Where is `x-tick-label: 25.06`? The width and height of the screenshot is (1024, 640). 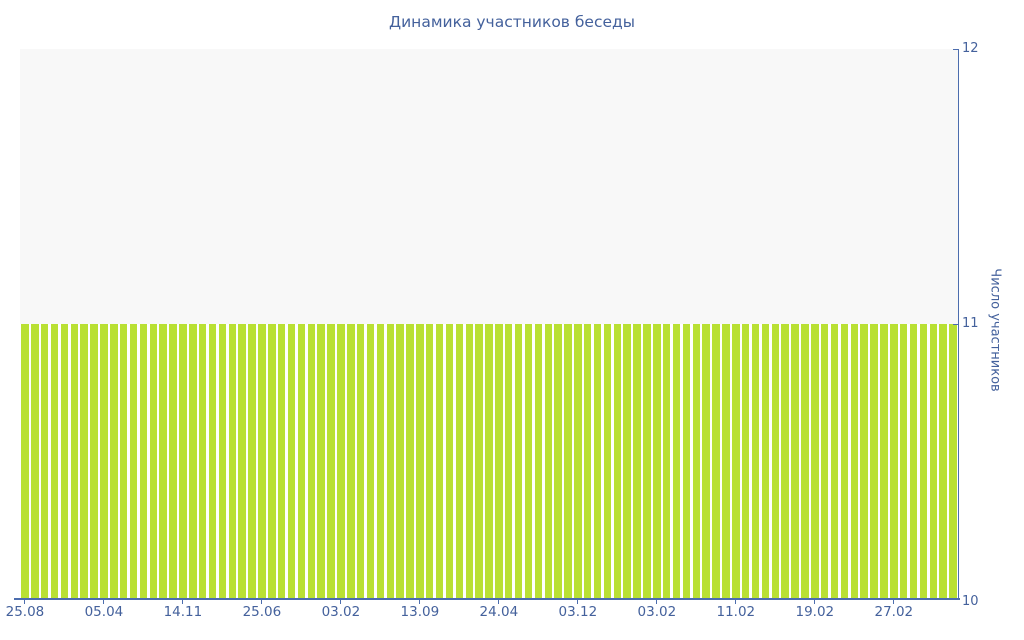
x-tick-label: 25.06 is located at coordinates (262, 612).